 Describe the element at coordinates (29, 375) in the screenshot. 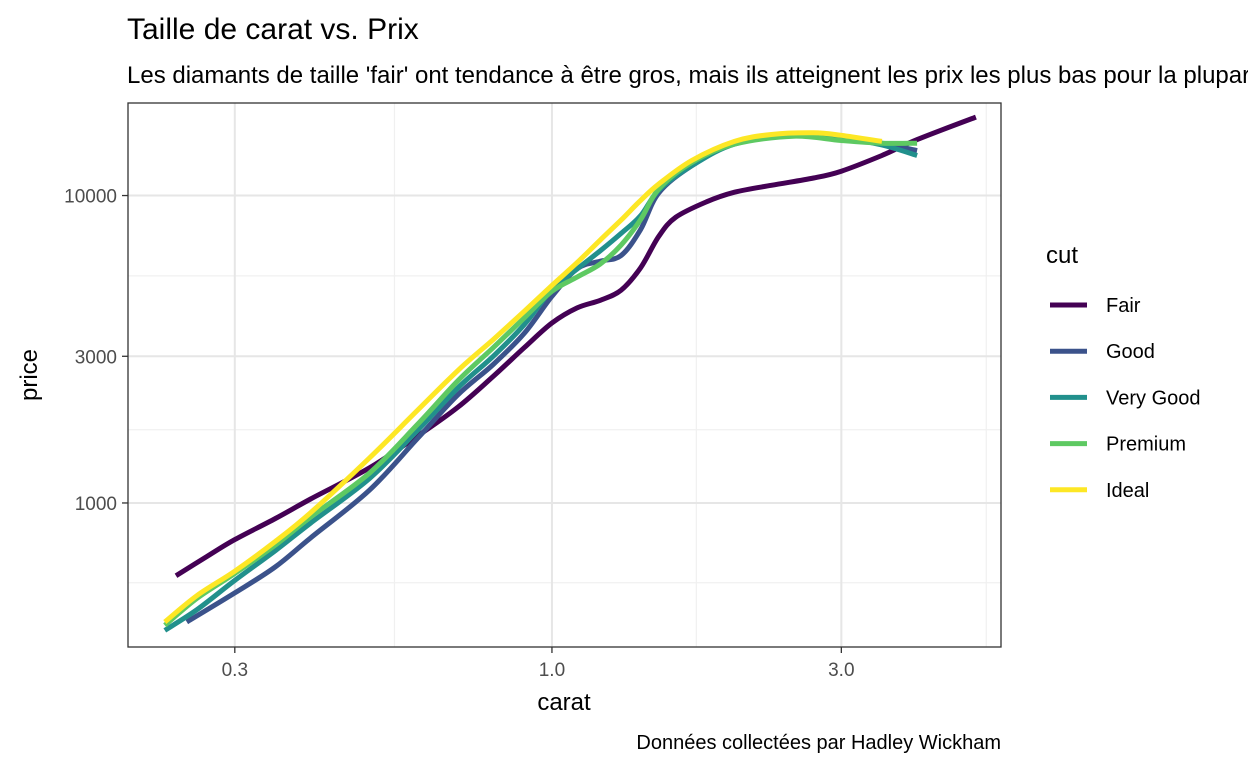

I see `y-axis-title: price` at that location.